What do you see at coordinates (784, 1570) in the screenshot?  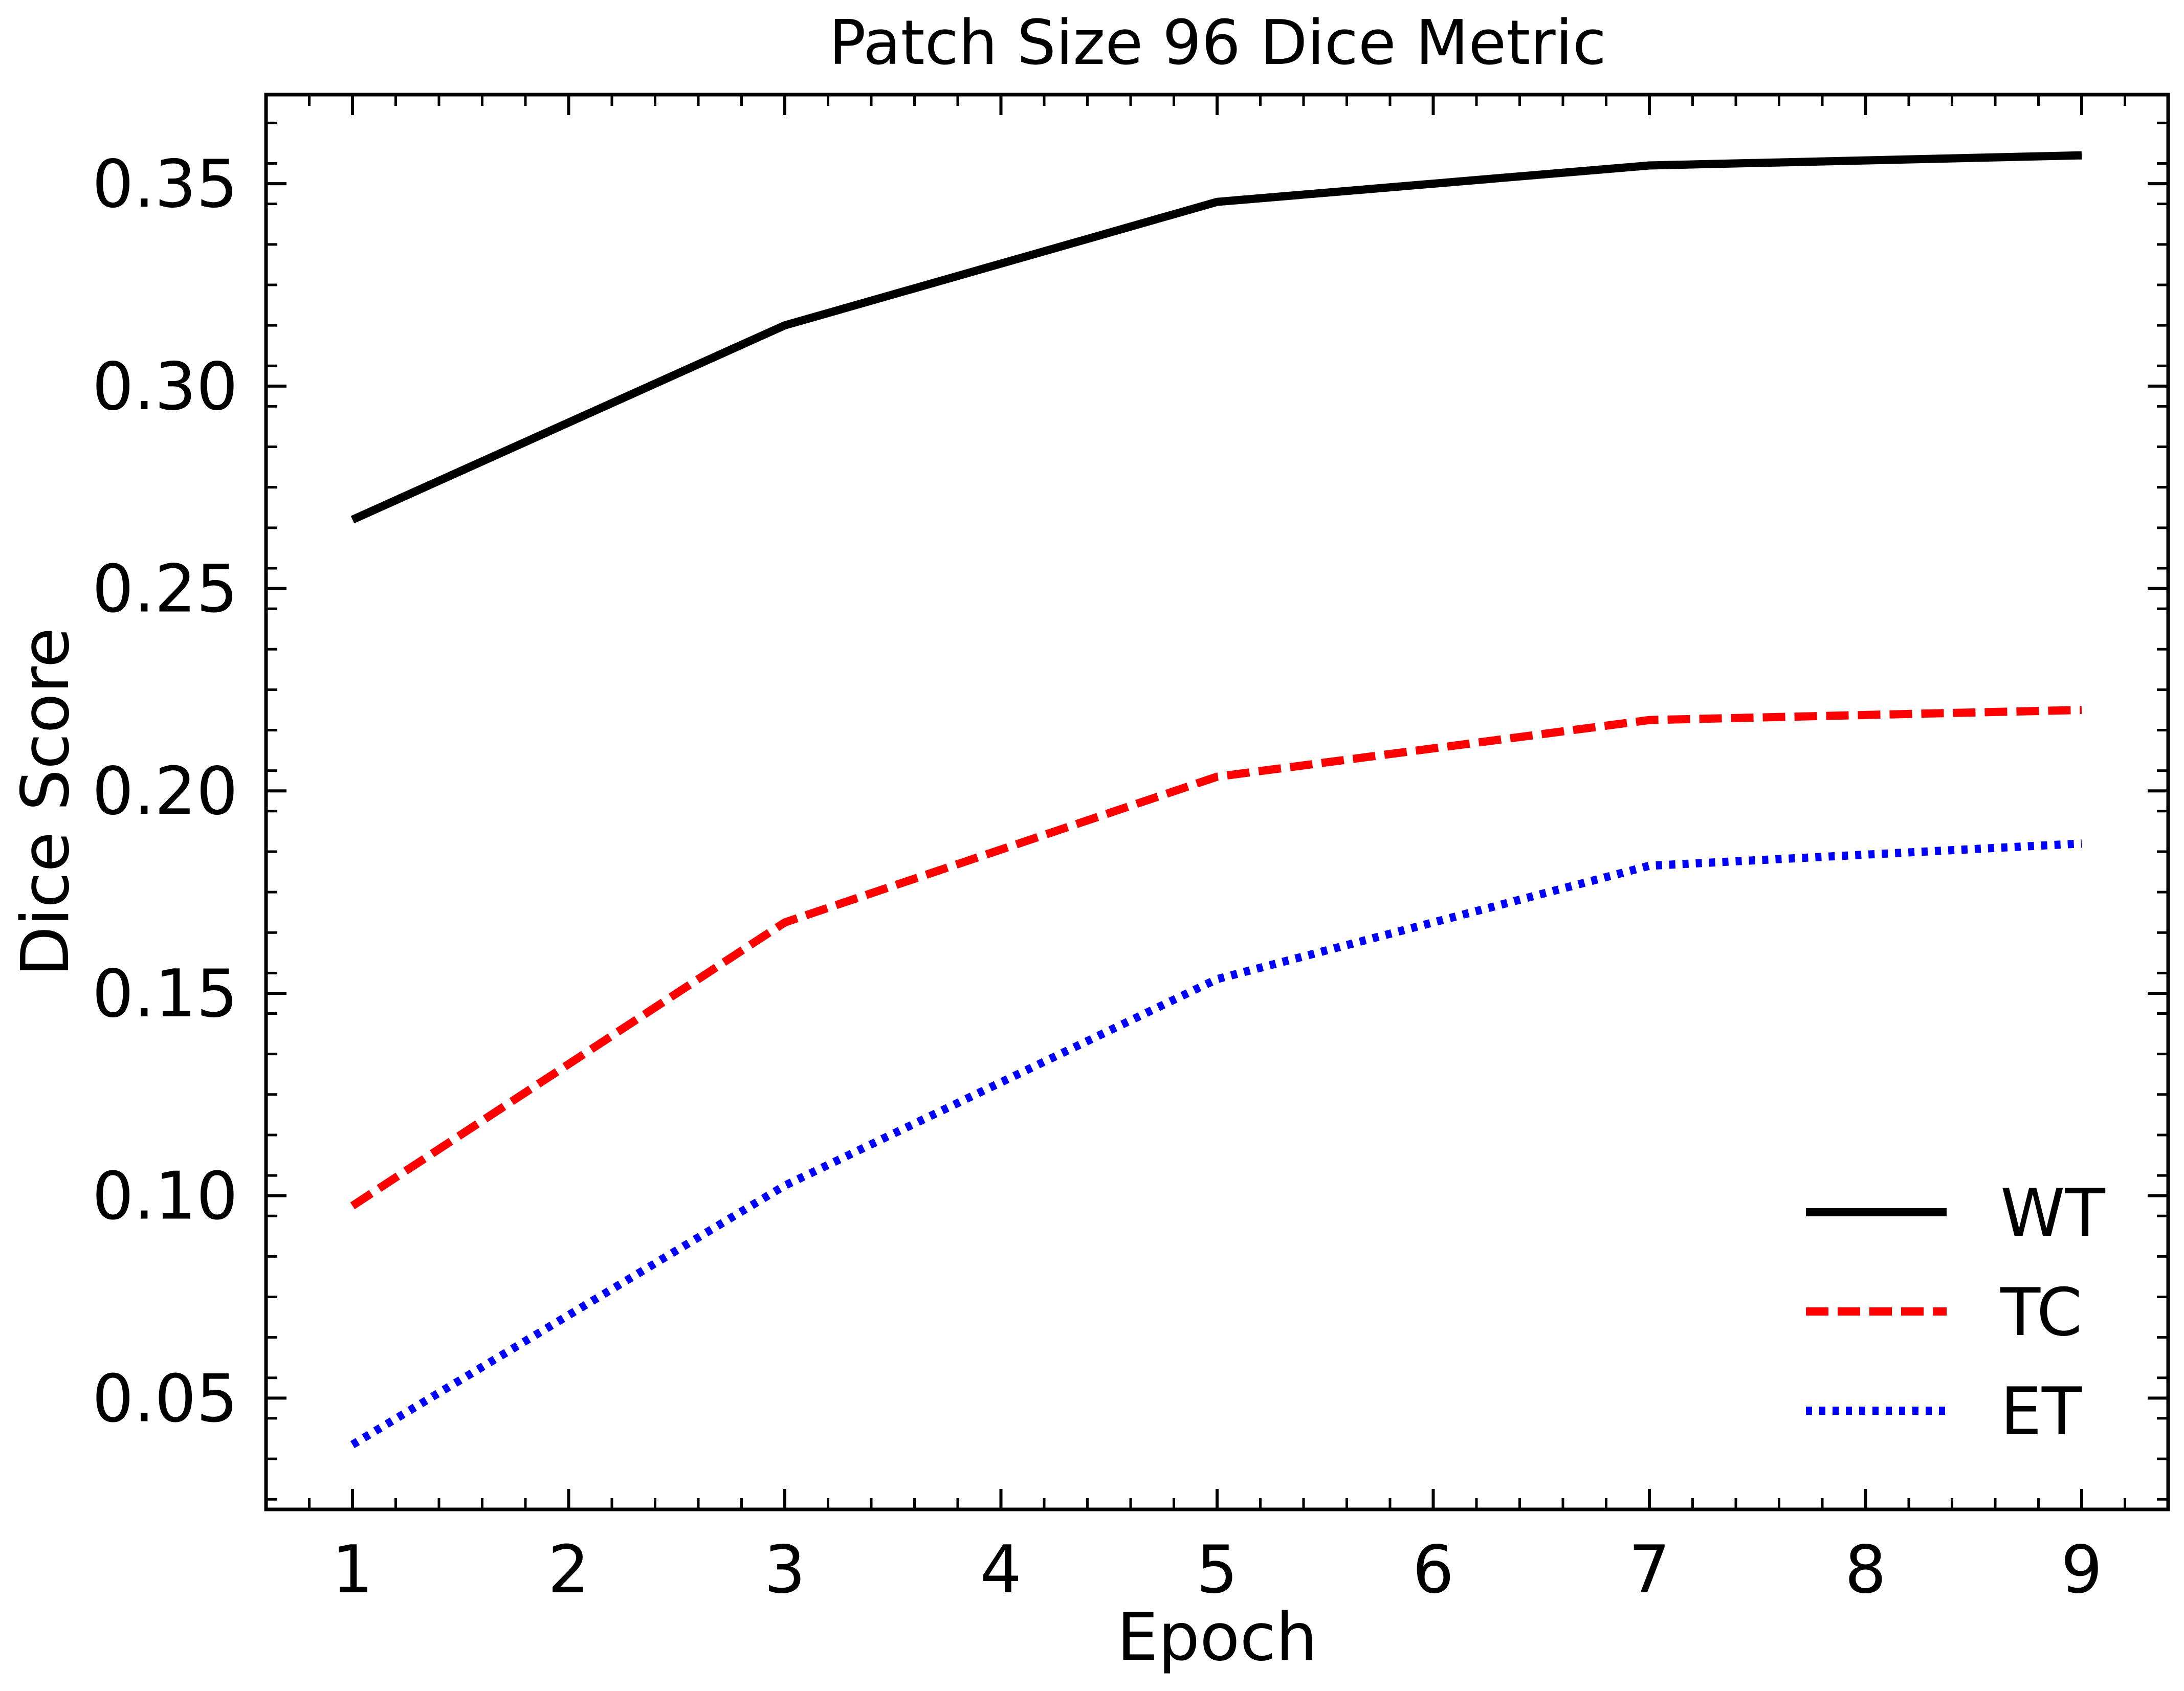 I see `x-tick-label: 3` at bounding box center [784, 1570].